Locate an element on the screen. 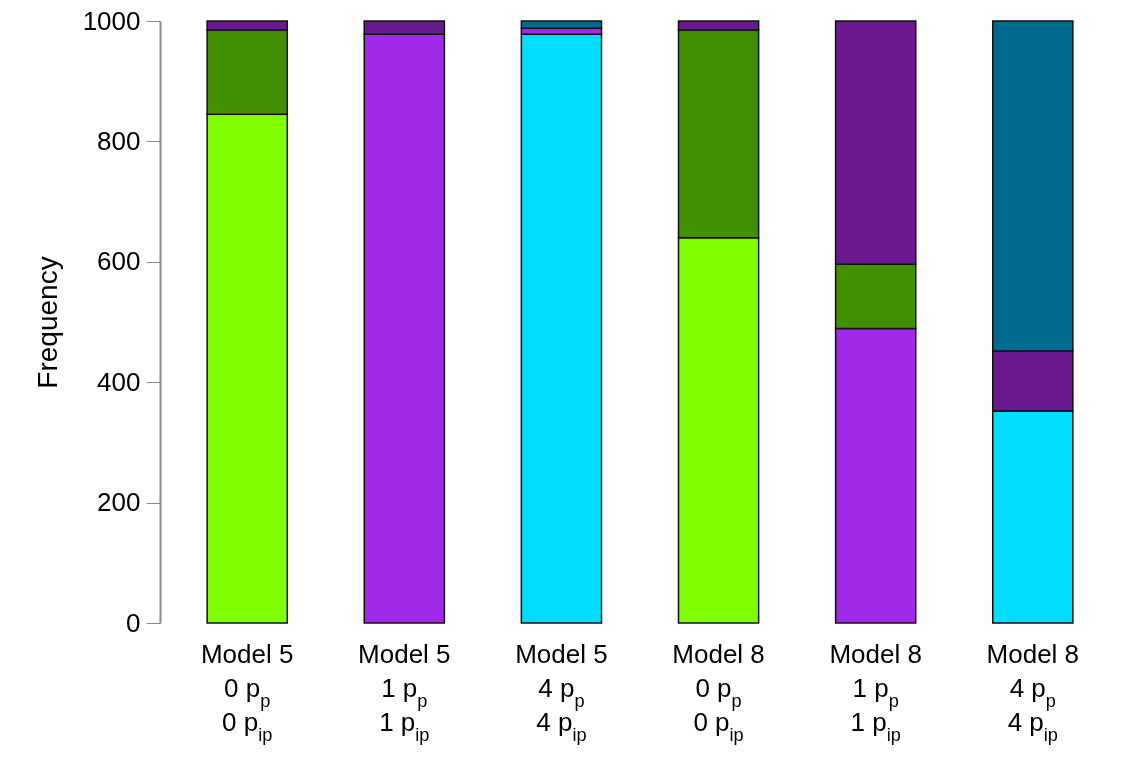  y-tick-label: 0 is located at coordinates (133, 622).